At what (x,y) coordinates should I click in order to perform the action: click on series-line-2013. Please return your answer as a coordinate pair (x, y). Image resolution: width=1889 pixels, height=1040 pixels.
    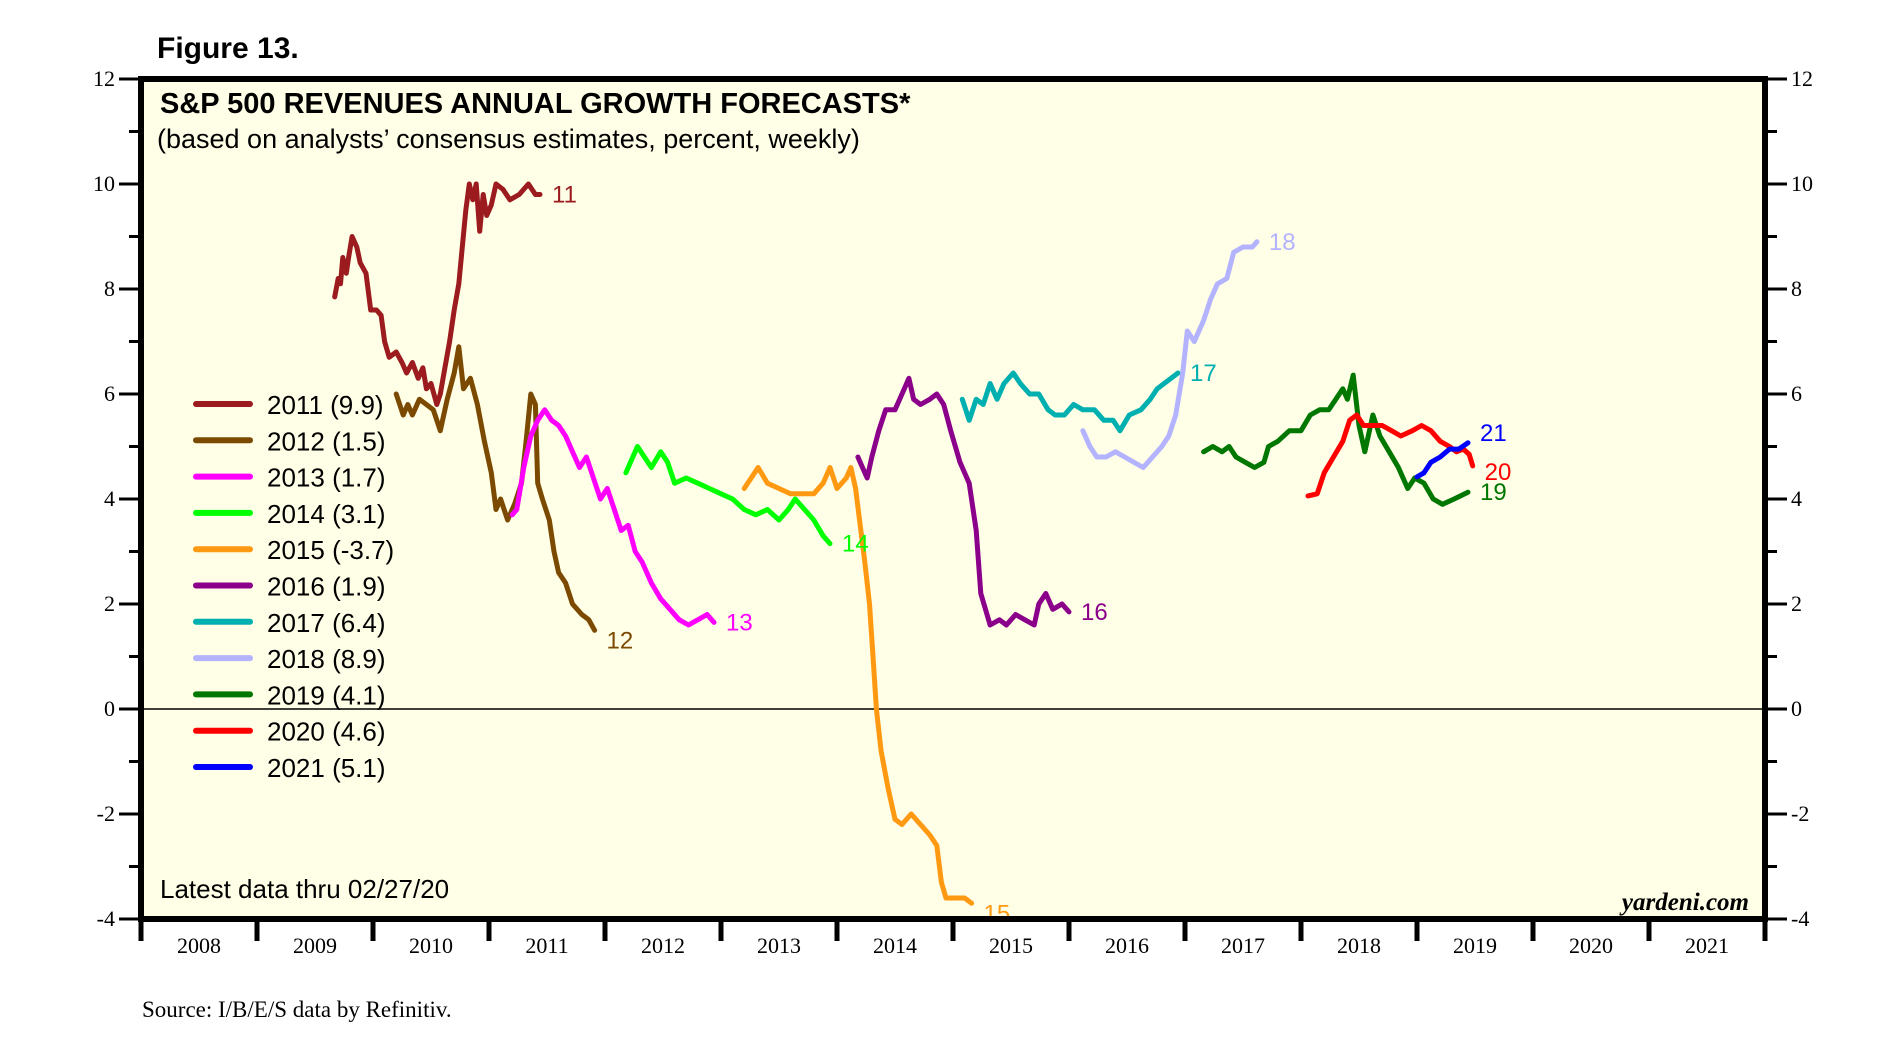
    Looking at the image, I should click on (613, 517).